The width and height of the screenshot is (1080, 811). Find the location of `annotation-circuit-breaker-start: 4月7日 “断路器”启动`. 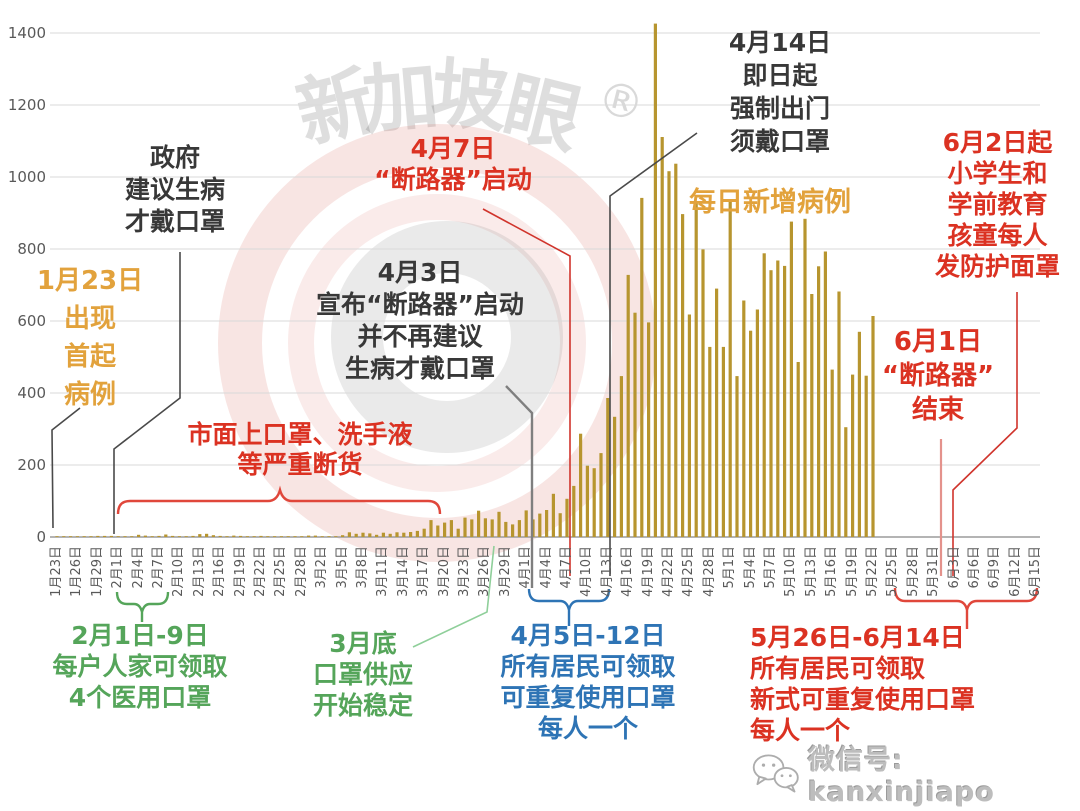

annotation-circuit-breaker-start: 4月7日 “断路器”启动 is located at coordinates (453, 164).